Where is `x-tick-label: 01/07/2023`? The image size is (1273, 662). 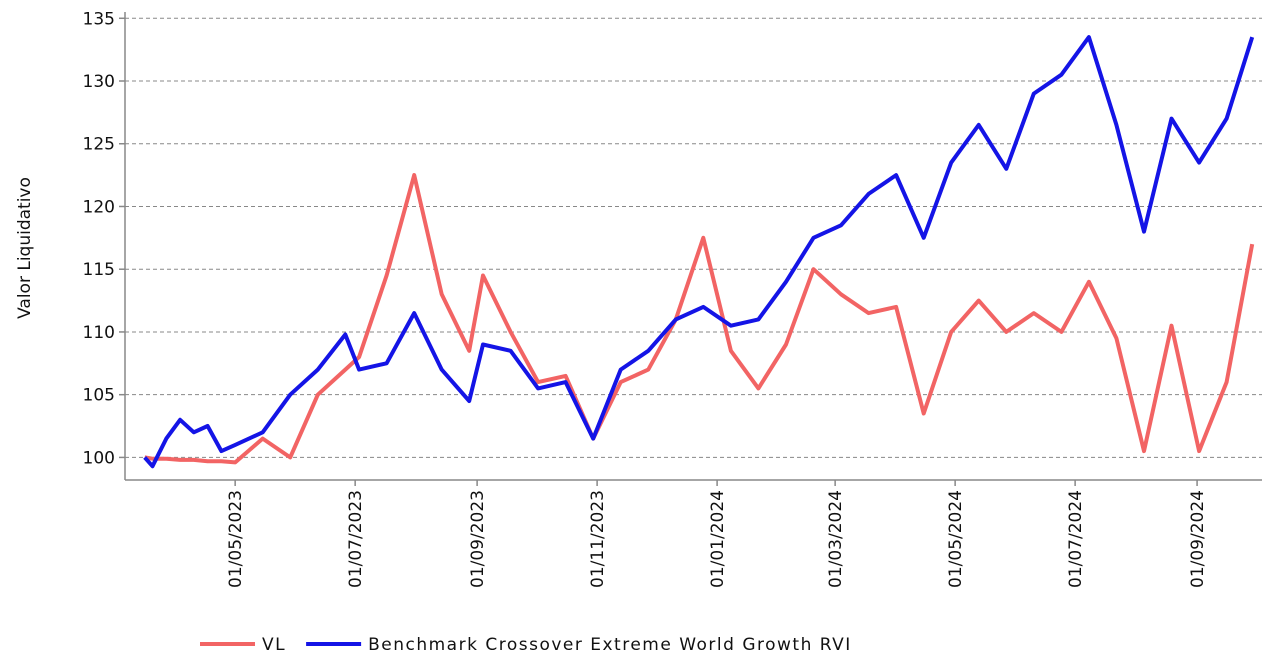 x-tick-label: 01/07/2023 is located at coordinates (356, 539).